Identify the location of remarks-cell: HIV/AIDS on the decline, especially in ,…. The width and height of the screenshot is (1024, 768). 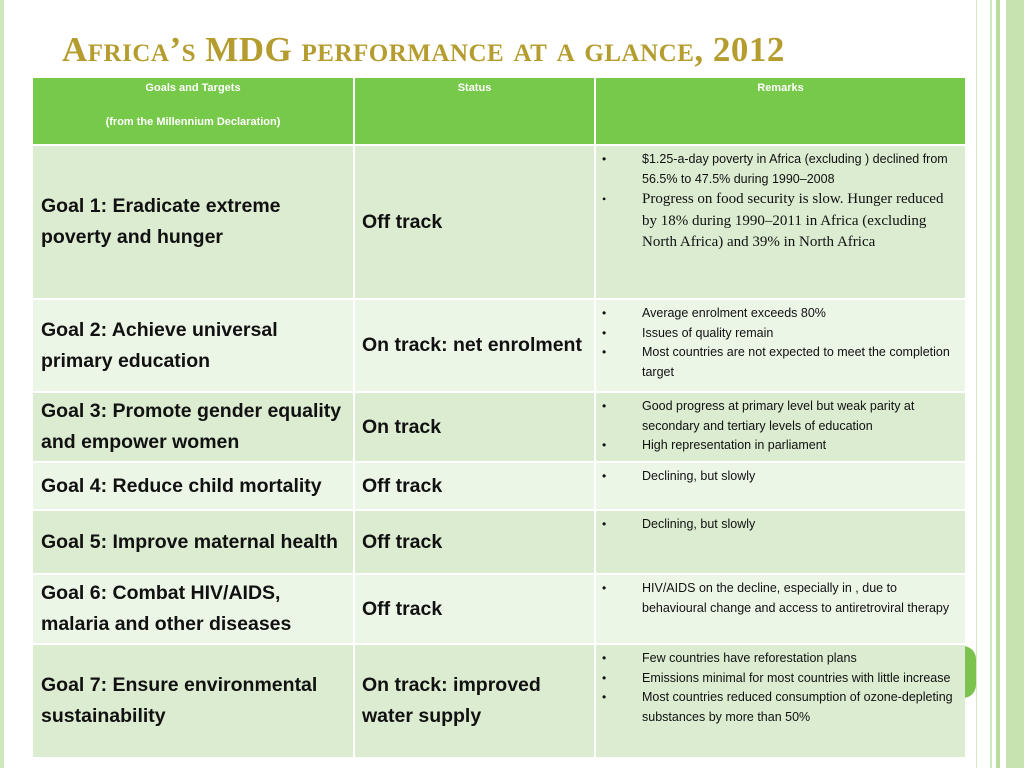
(780, 609).